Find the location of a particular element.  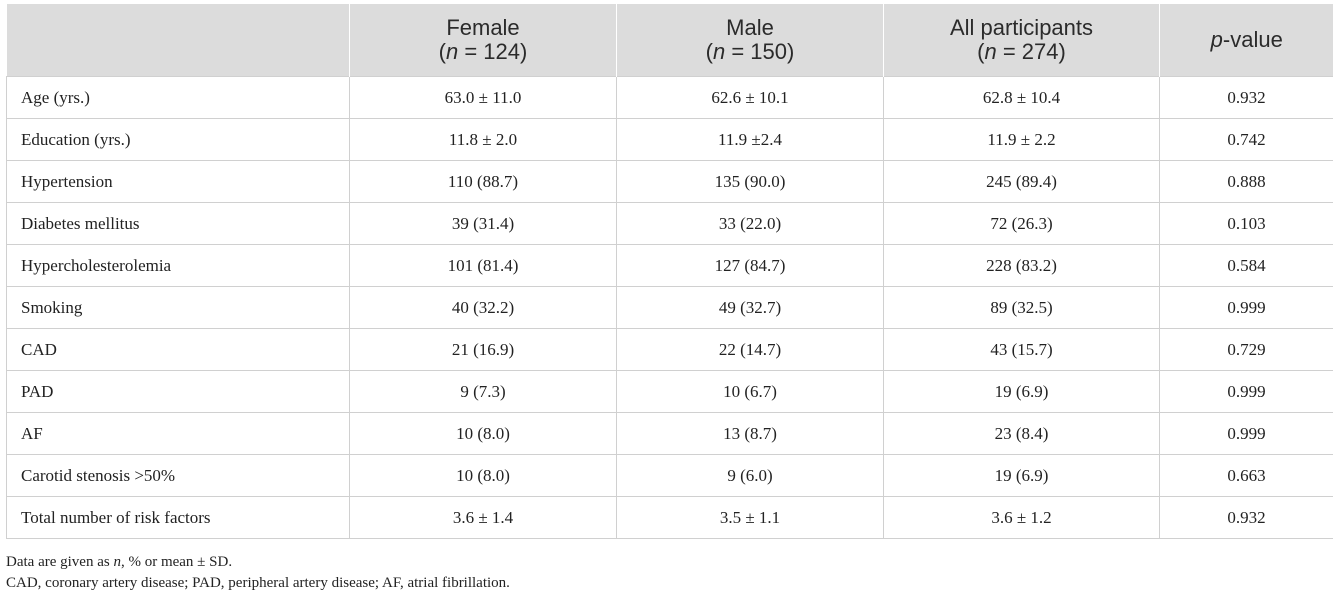

cell-all: 245 (89.4) is located at coordinates (1021, 181).